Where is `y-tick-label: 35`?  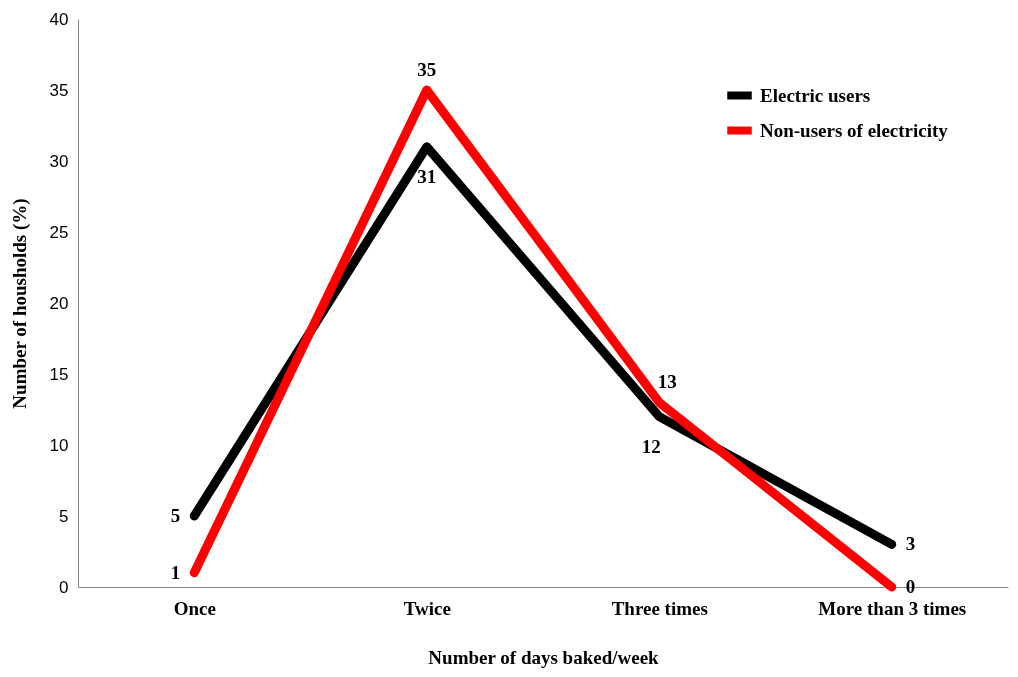 y-tick-label: 35 is located at coordinates (59, 90).